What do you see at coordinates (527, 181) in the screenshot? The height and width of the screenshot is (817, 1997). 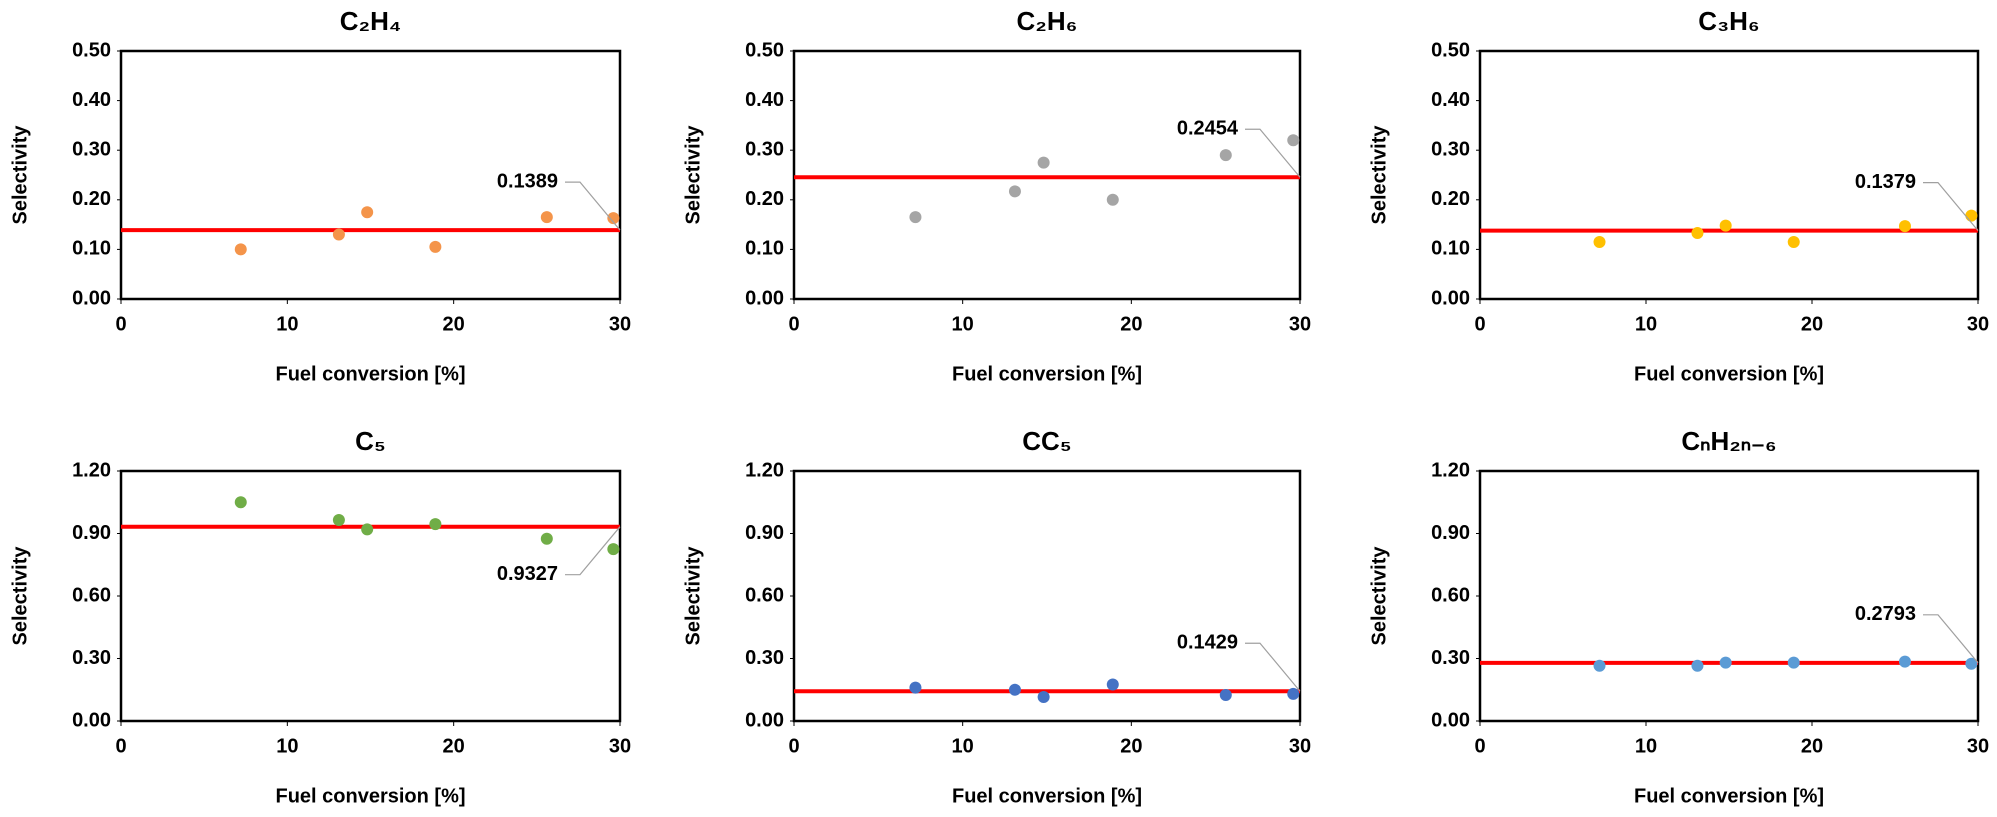 I see `mean-annotation: 0.1389` at bounding box center [527, 181].